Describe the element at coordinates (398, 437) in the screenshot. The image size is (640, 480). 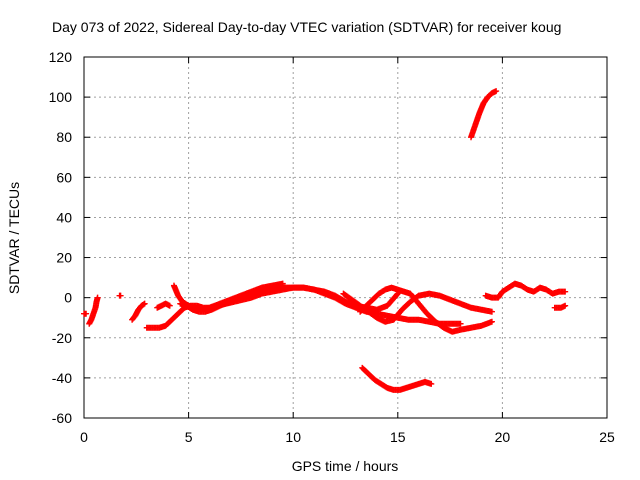
I see `x-tick-label: 15` at that location.